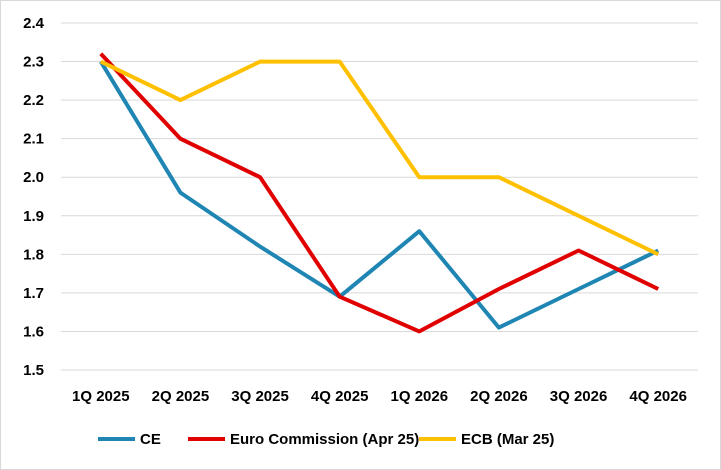 The height and width of the screenshot is (470, 721). Describe the element at coordinates (101, 396) in the screenshot. I see `x-tick-label: 1Q 2025` at that location.